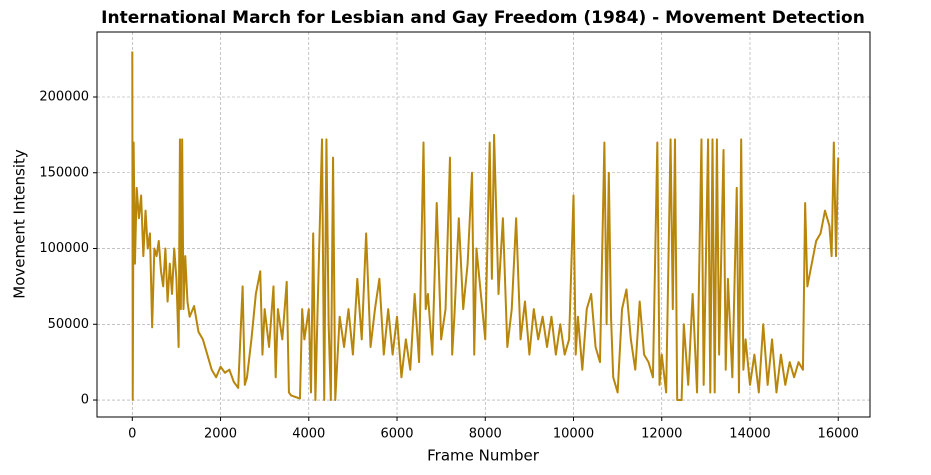 Image resolution: width=931 pixels, height=475 pixels. Describe the element at coordinates (838, 434) in the screenshot. I see `x-tick-label: 16000` at that location.